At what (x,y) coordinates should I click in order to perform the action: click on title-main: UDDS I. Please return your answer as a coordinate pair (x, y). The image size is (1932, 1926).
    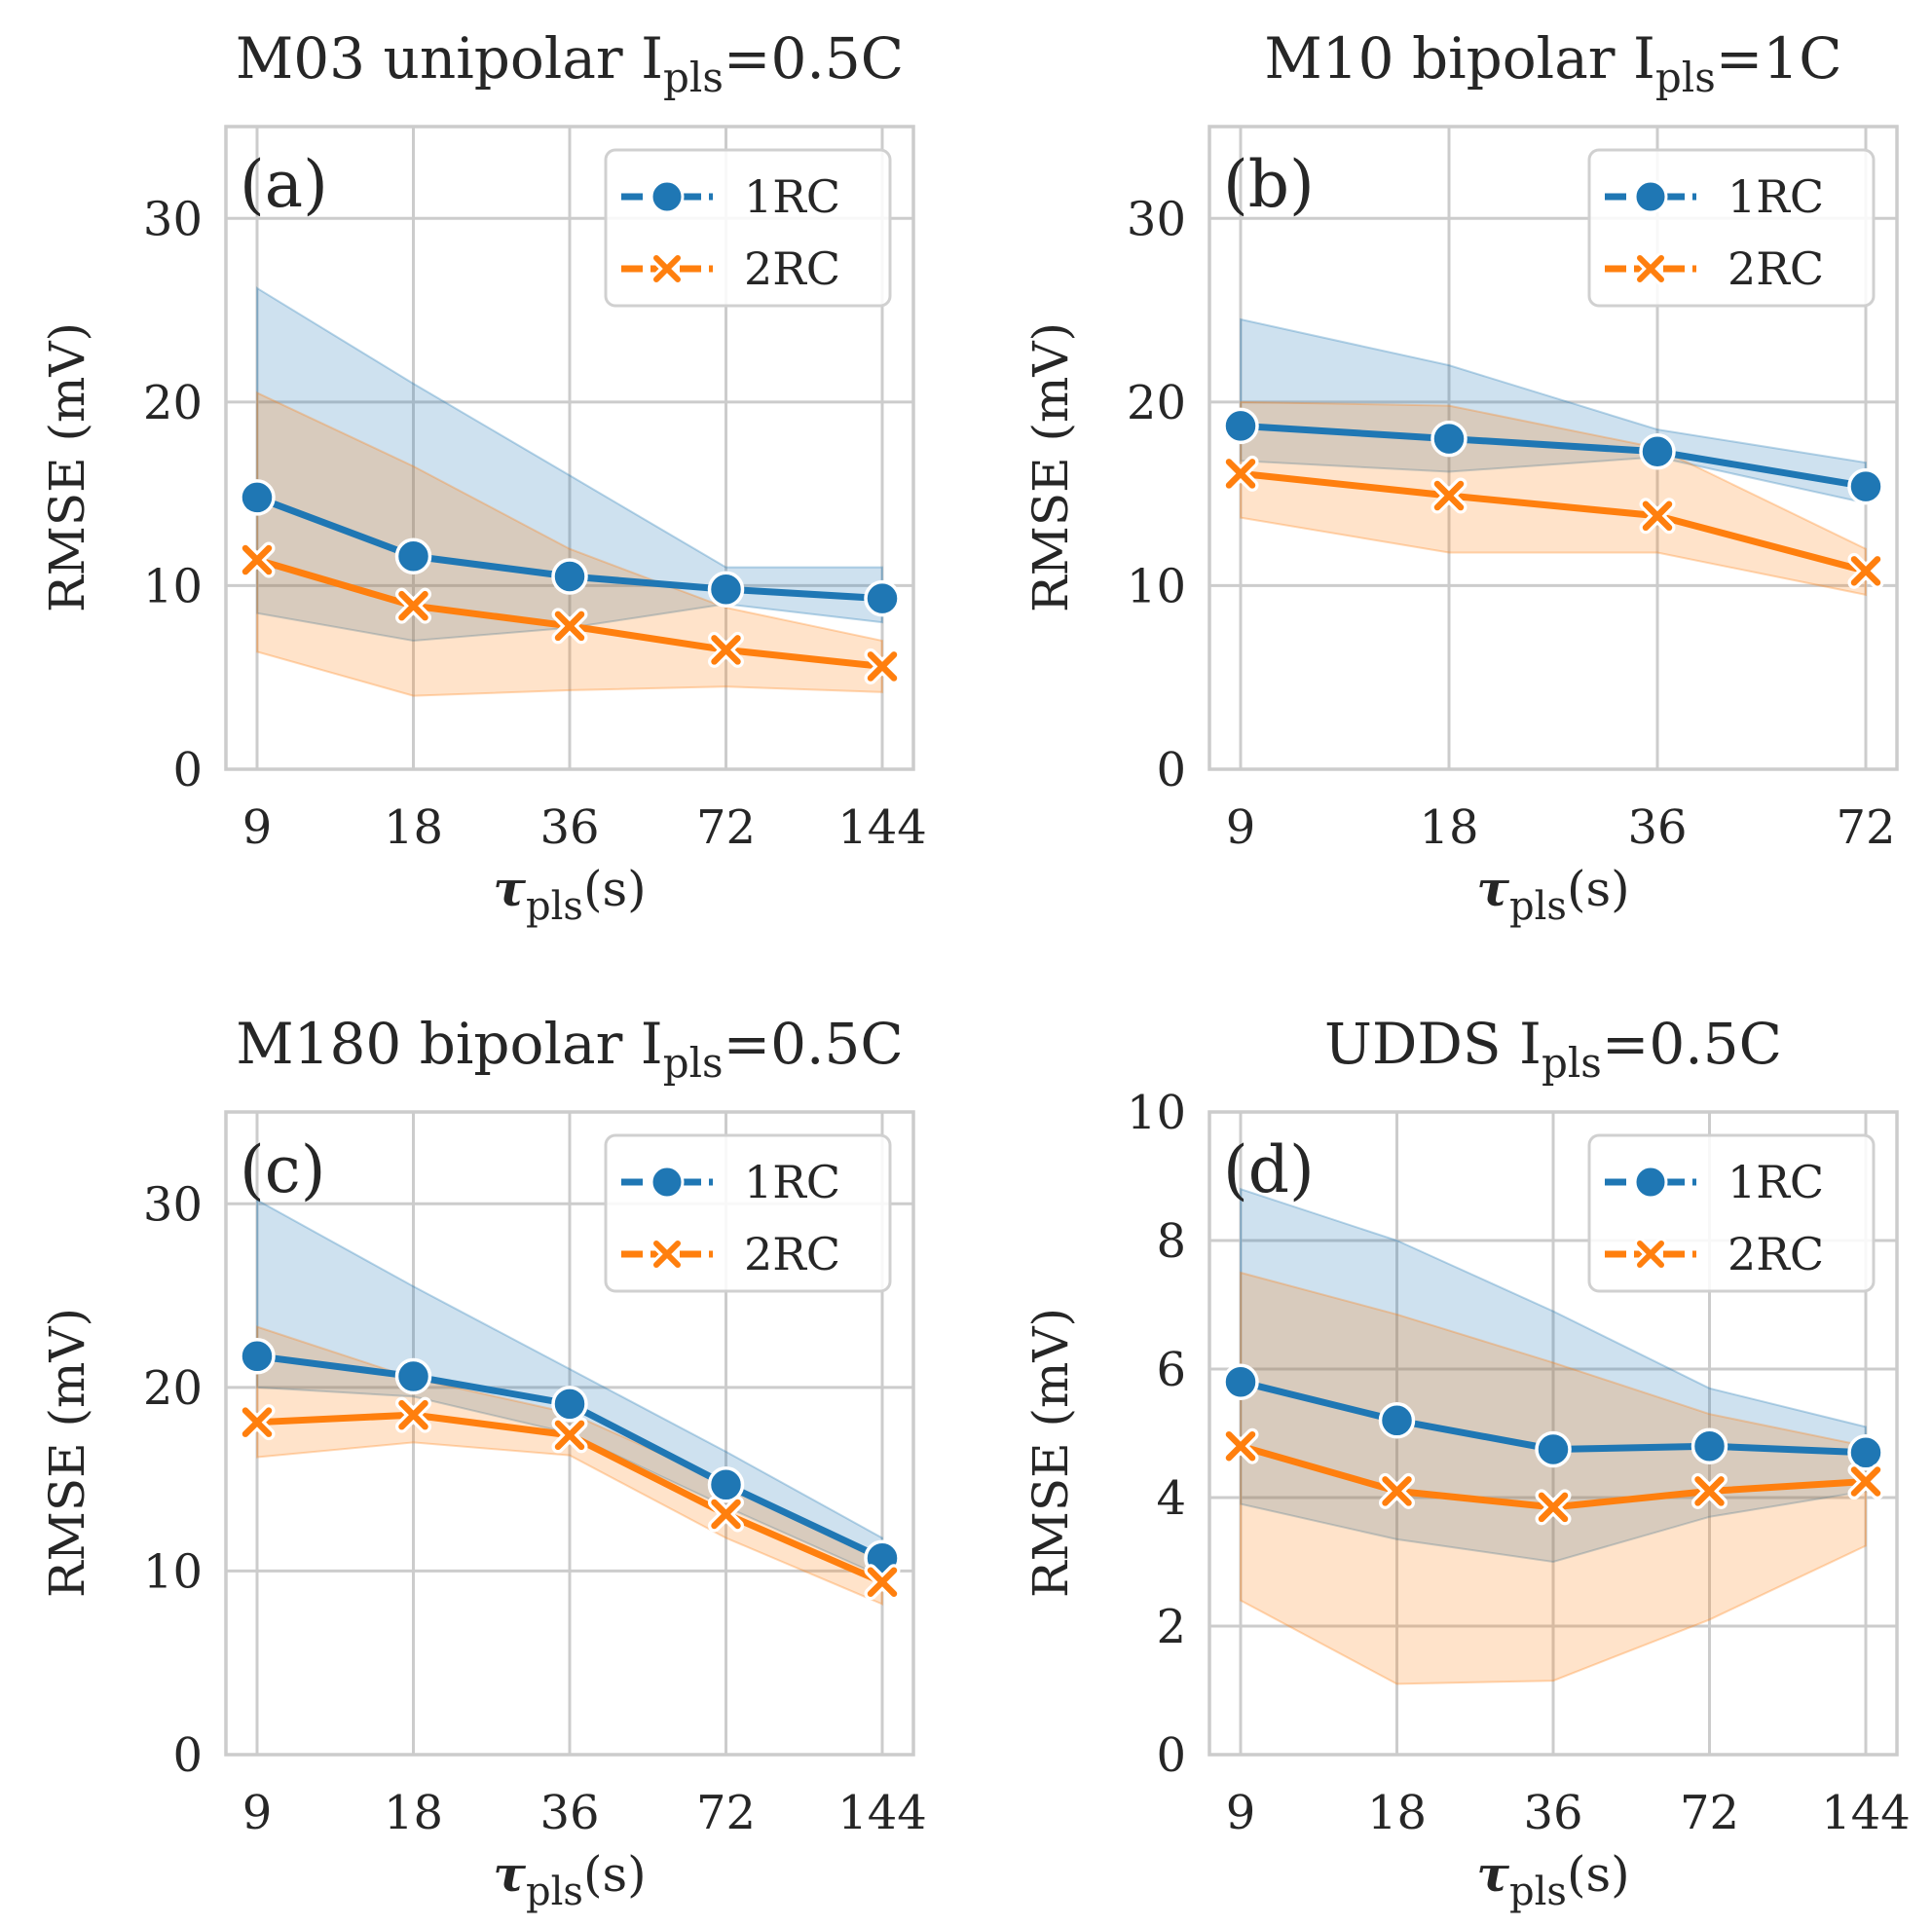
    Looking at the image, I should click on (1433, 1044).